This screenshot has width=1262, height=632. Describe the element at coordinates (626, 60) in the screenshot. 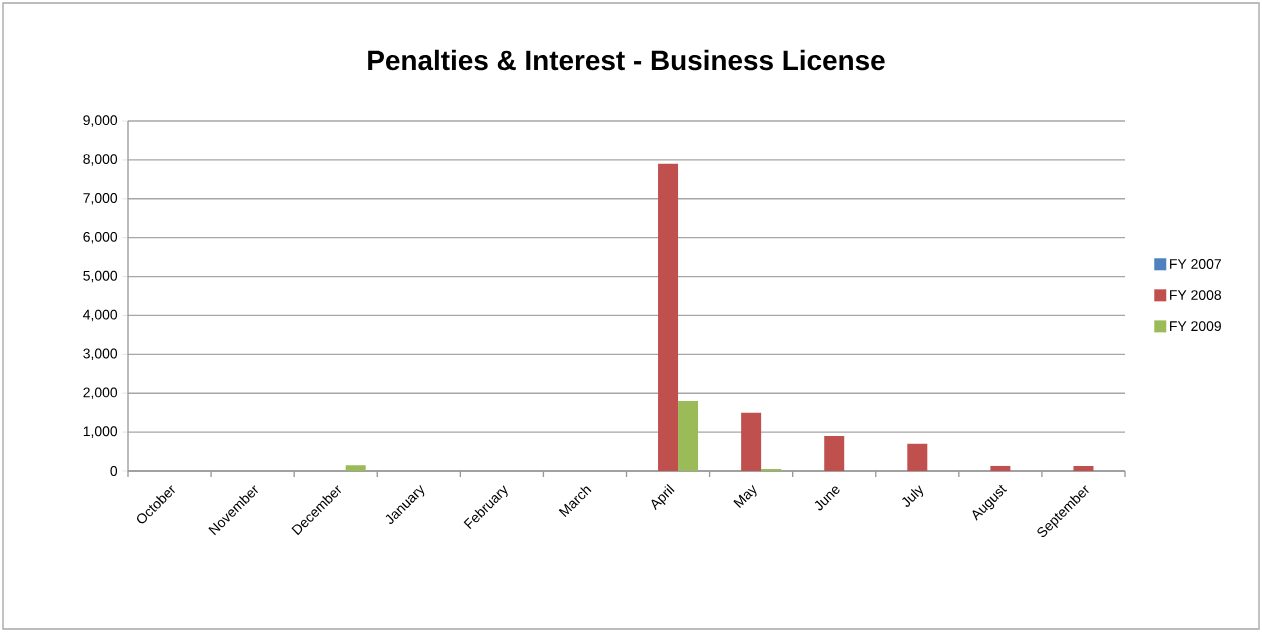

I see `chart-title: Penalties & Interest - Business License` at that location.